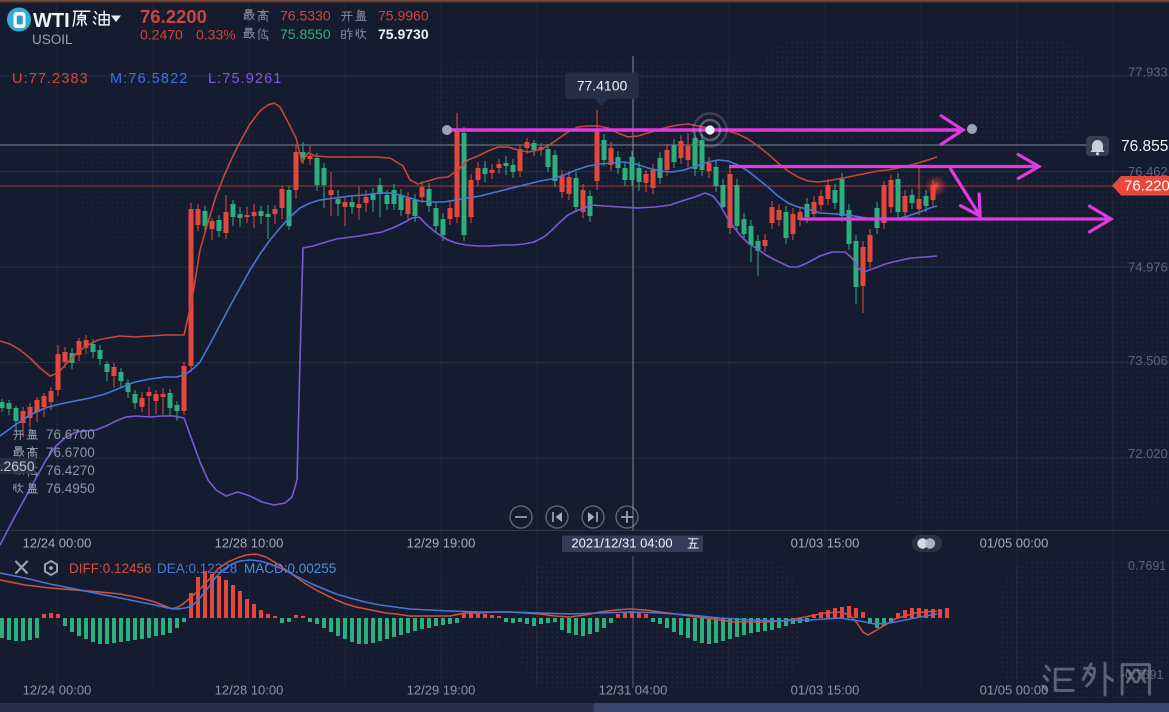  I want to click on svg-text: 75.9960, so click(403, 16).